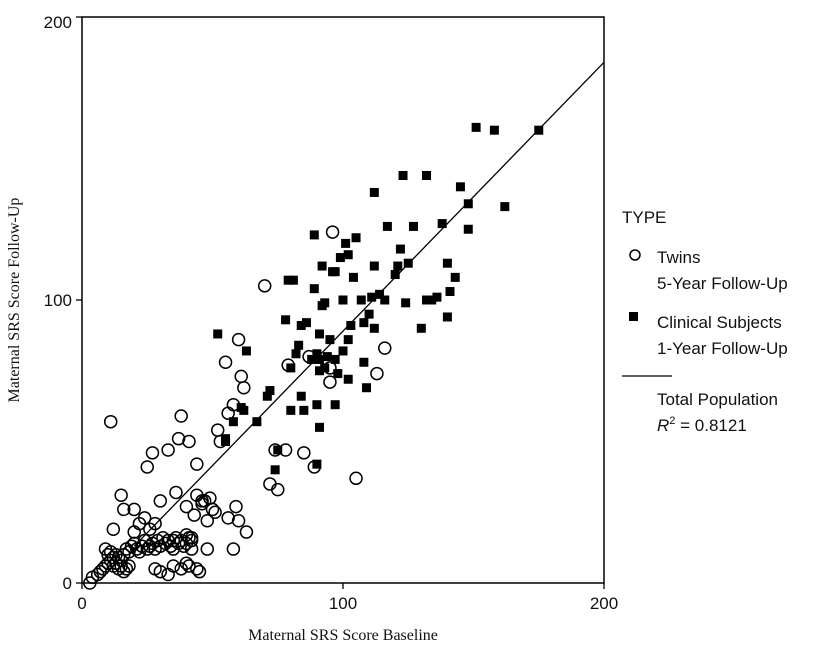  What do you see at coordinates (58, 300) in the screenshot?
I see `y-tick-label-100: 100` at bounding box center [58, 300].